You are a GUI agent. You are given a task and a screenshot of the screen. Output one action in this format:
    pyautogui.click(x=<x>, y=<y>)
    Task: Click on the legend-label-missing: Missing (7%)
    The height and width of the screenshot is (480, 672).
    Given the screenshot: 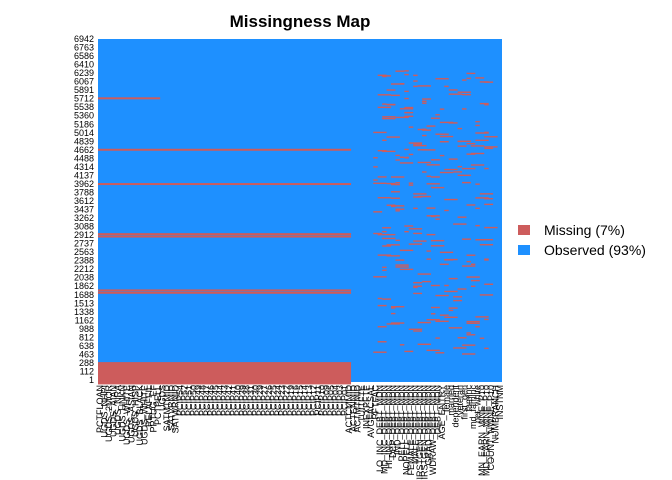 What is the action you would take?
    pyautogui.click(x=584, y=230)
    